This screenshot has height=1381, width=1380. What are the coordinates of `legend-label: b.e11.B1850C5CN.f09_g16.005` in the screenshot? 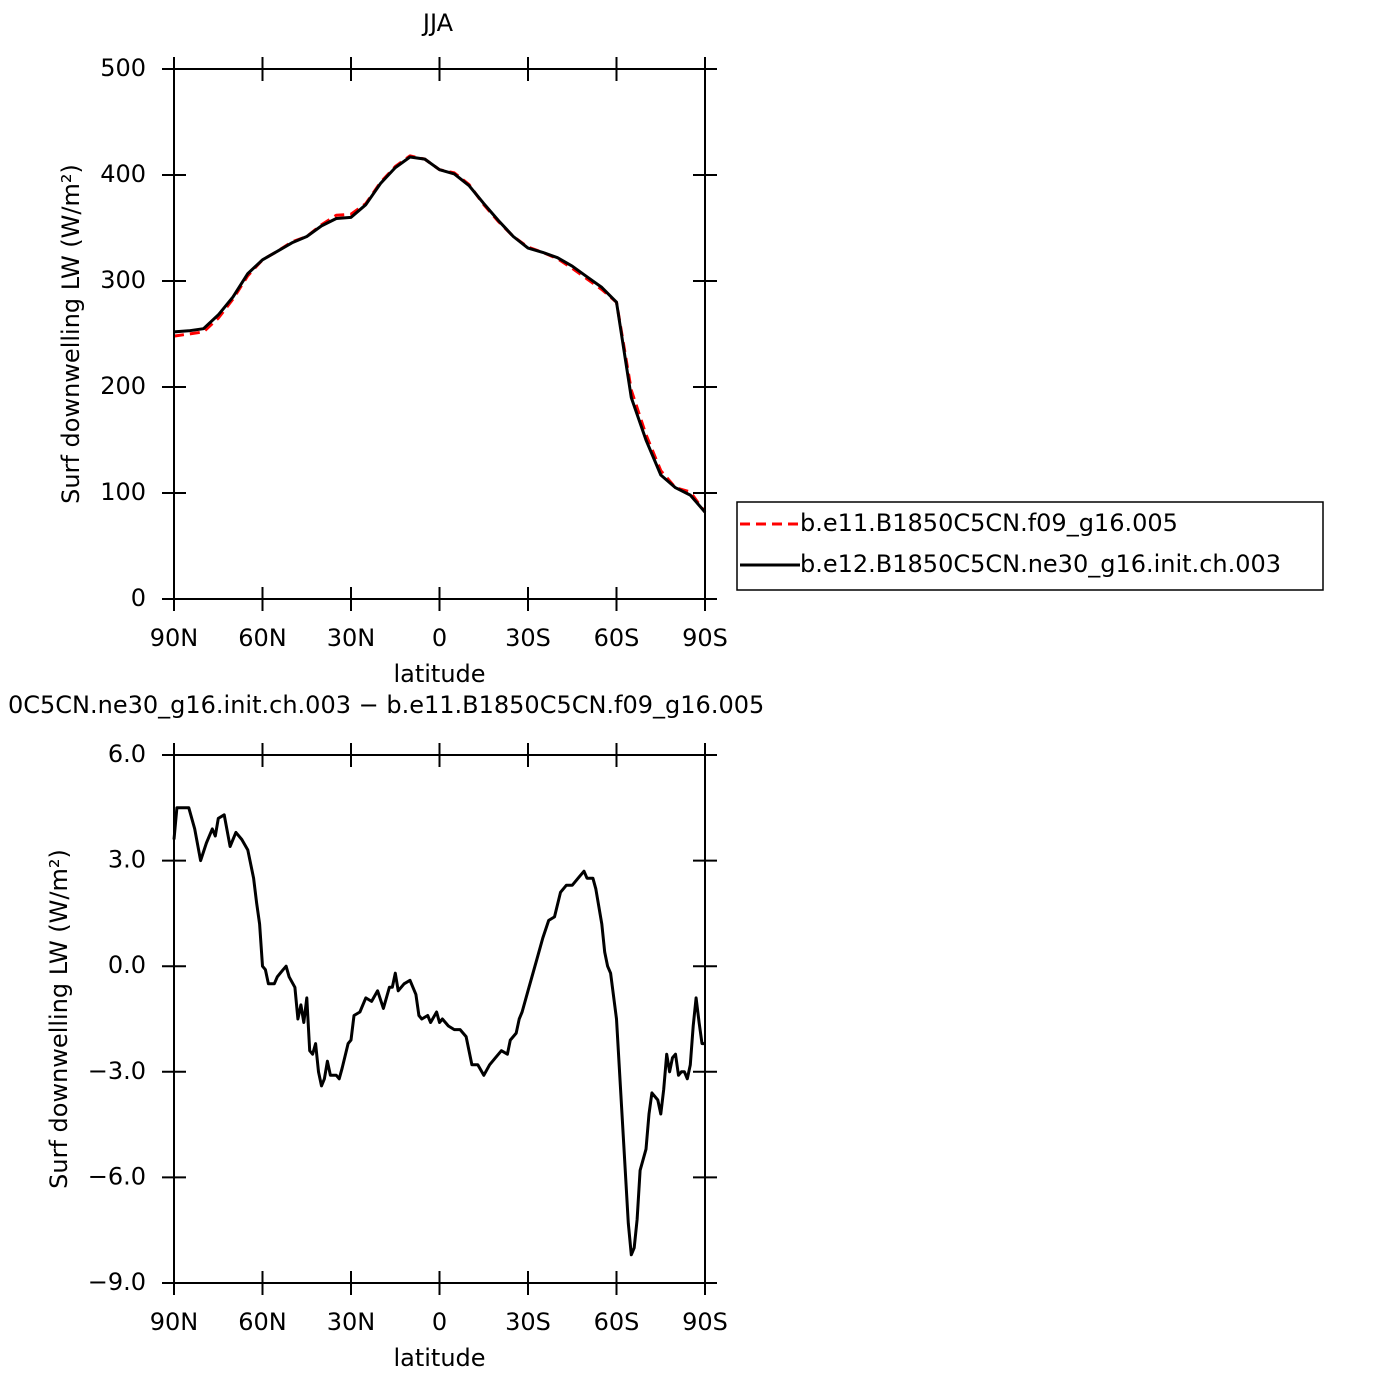 It's located at (989, 523).